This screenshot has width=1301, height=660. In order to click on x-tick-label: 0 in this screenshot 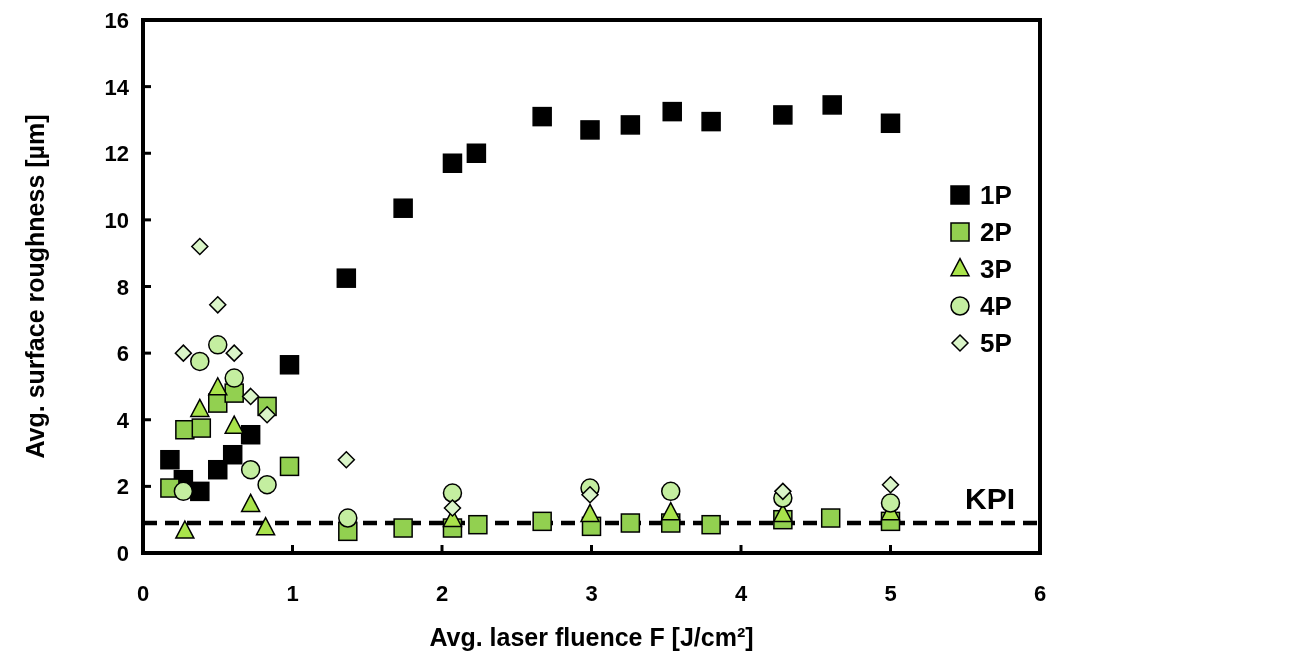, I will do `click(143, 593)`.